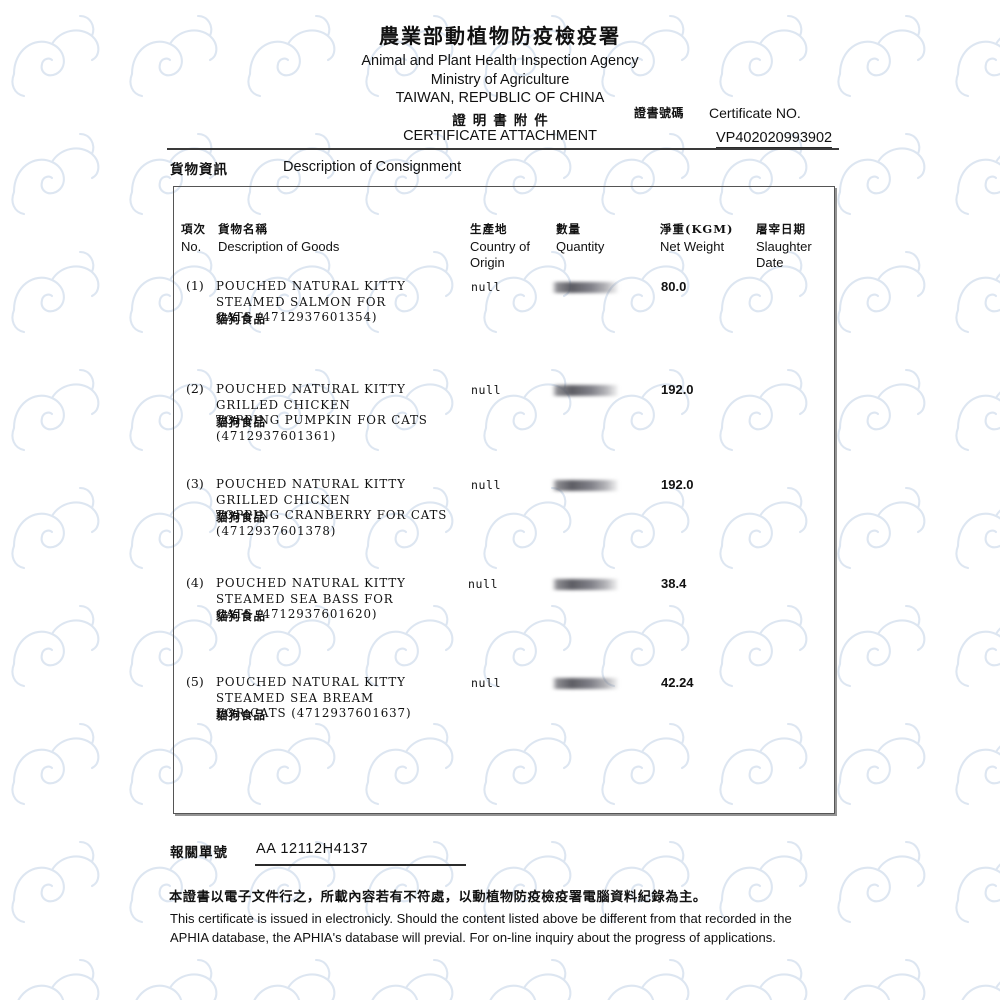 The image size is (1000, 1000). What do you see at coordinates (500, 36) in the screenshot?
I see `agency-title-cn: 農業部動植物防疫檢疫署` at bounding box center [500, 36].